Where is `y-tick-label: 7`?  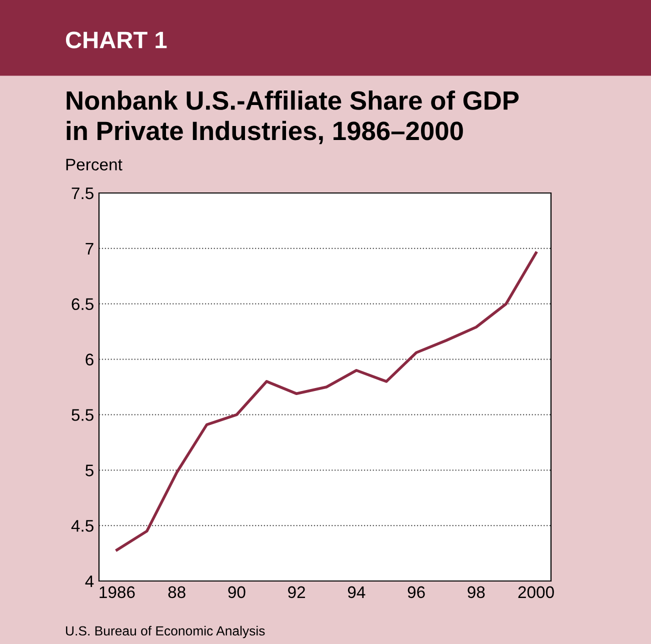 y-tick-label: 7 is located at coordinates (90, 248).